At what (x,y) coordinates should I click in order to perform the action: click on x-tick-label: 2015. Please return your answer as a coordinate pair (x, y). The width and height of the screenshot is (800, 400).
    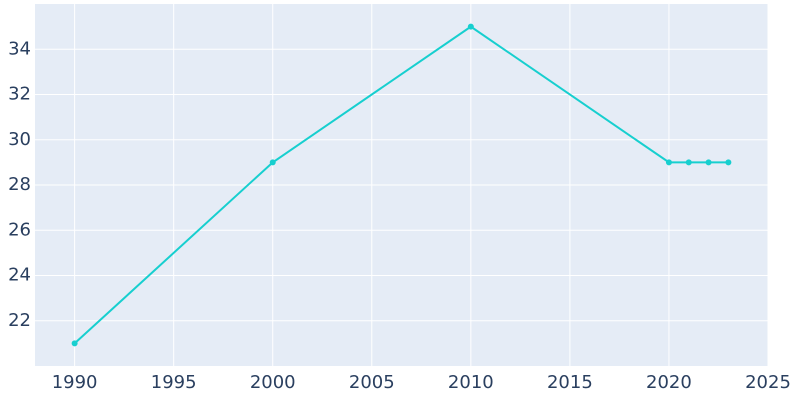
    Looking at the image, I should click on (570, 382).